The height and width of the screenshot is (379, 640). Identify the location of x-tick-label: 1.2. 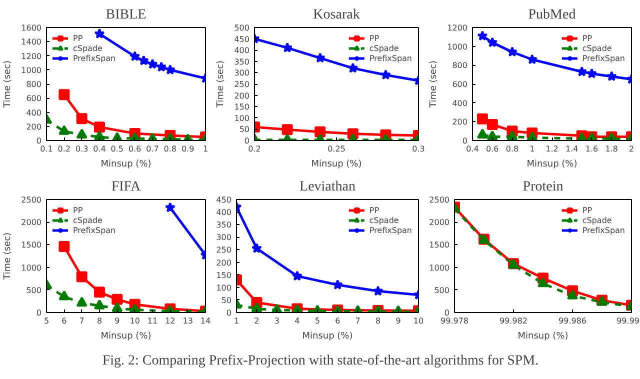
(552, 149).